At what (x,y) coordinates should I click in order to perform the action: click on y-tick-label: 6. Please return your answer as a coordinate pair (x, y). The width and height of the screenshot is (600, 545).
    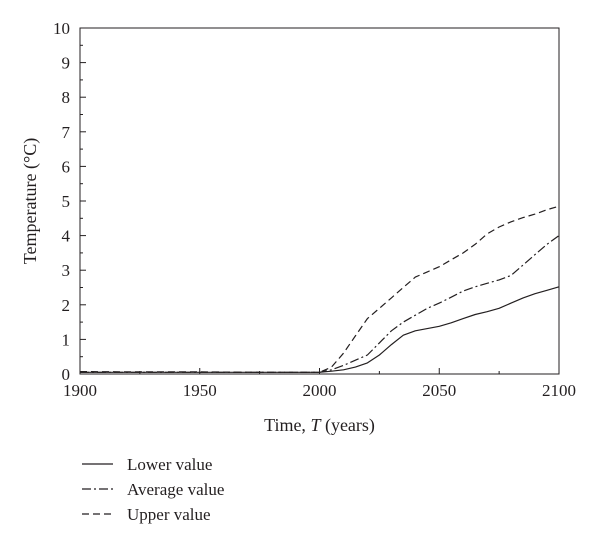
    Looking at the image, I should click on (66, 166).